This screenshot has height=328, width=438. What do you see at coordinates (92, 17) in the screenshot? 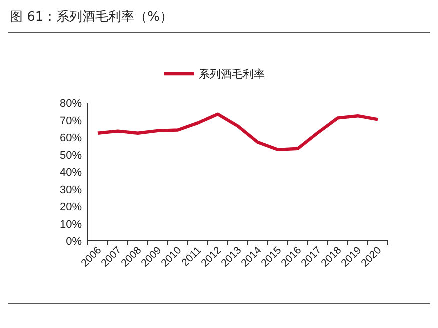
I see `chart-title: 图 61：系列酒毛利率（%）` at bounding box center [92, 17].